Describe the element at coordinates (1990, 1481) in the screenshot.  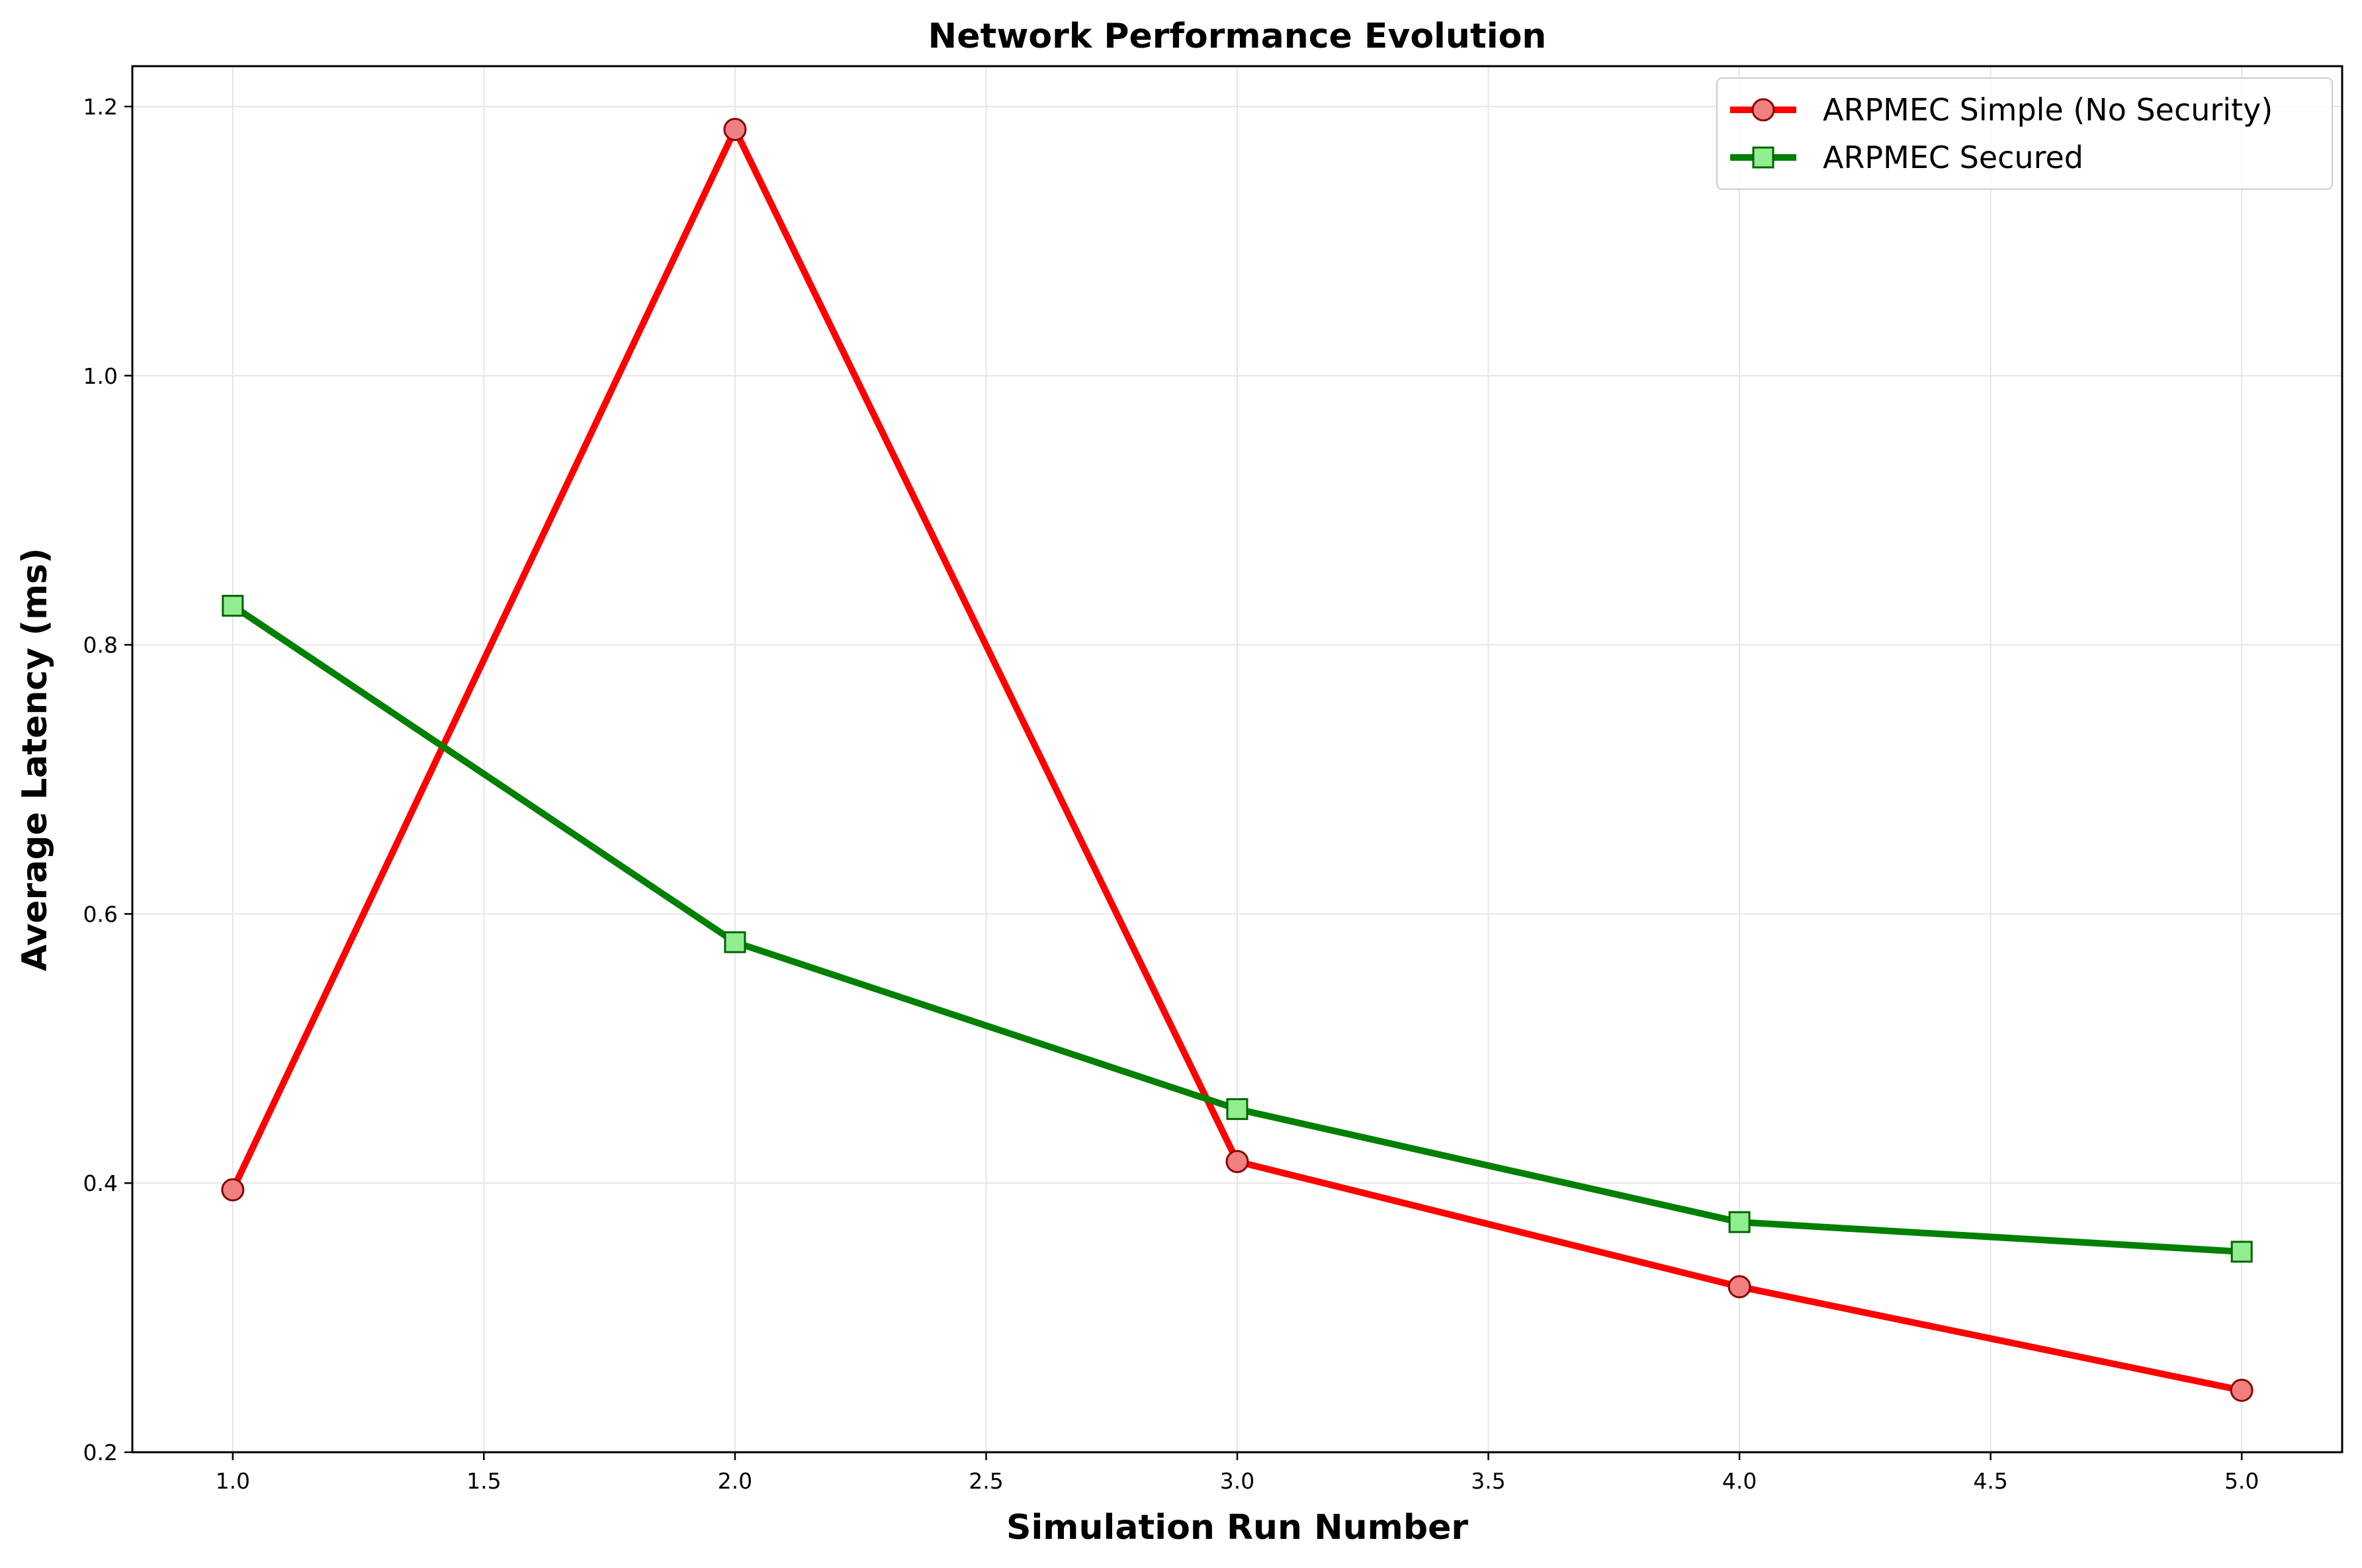
I see `x-tick-label: 4.5` at that location.